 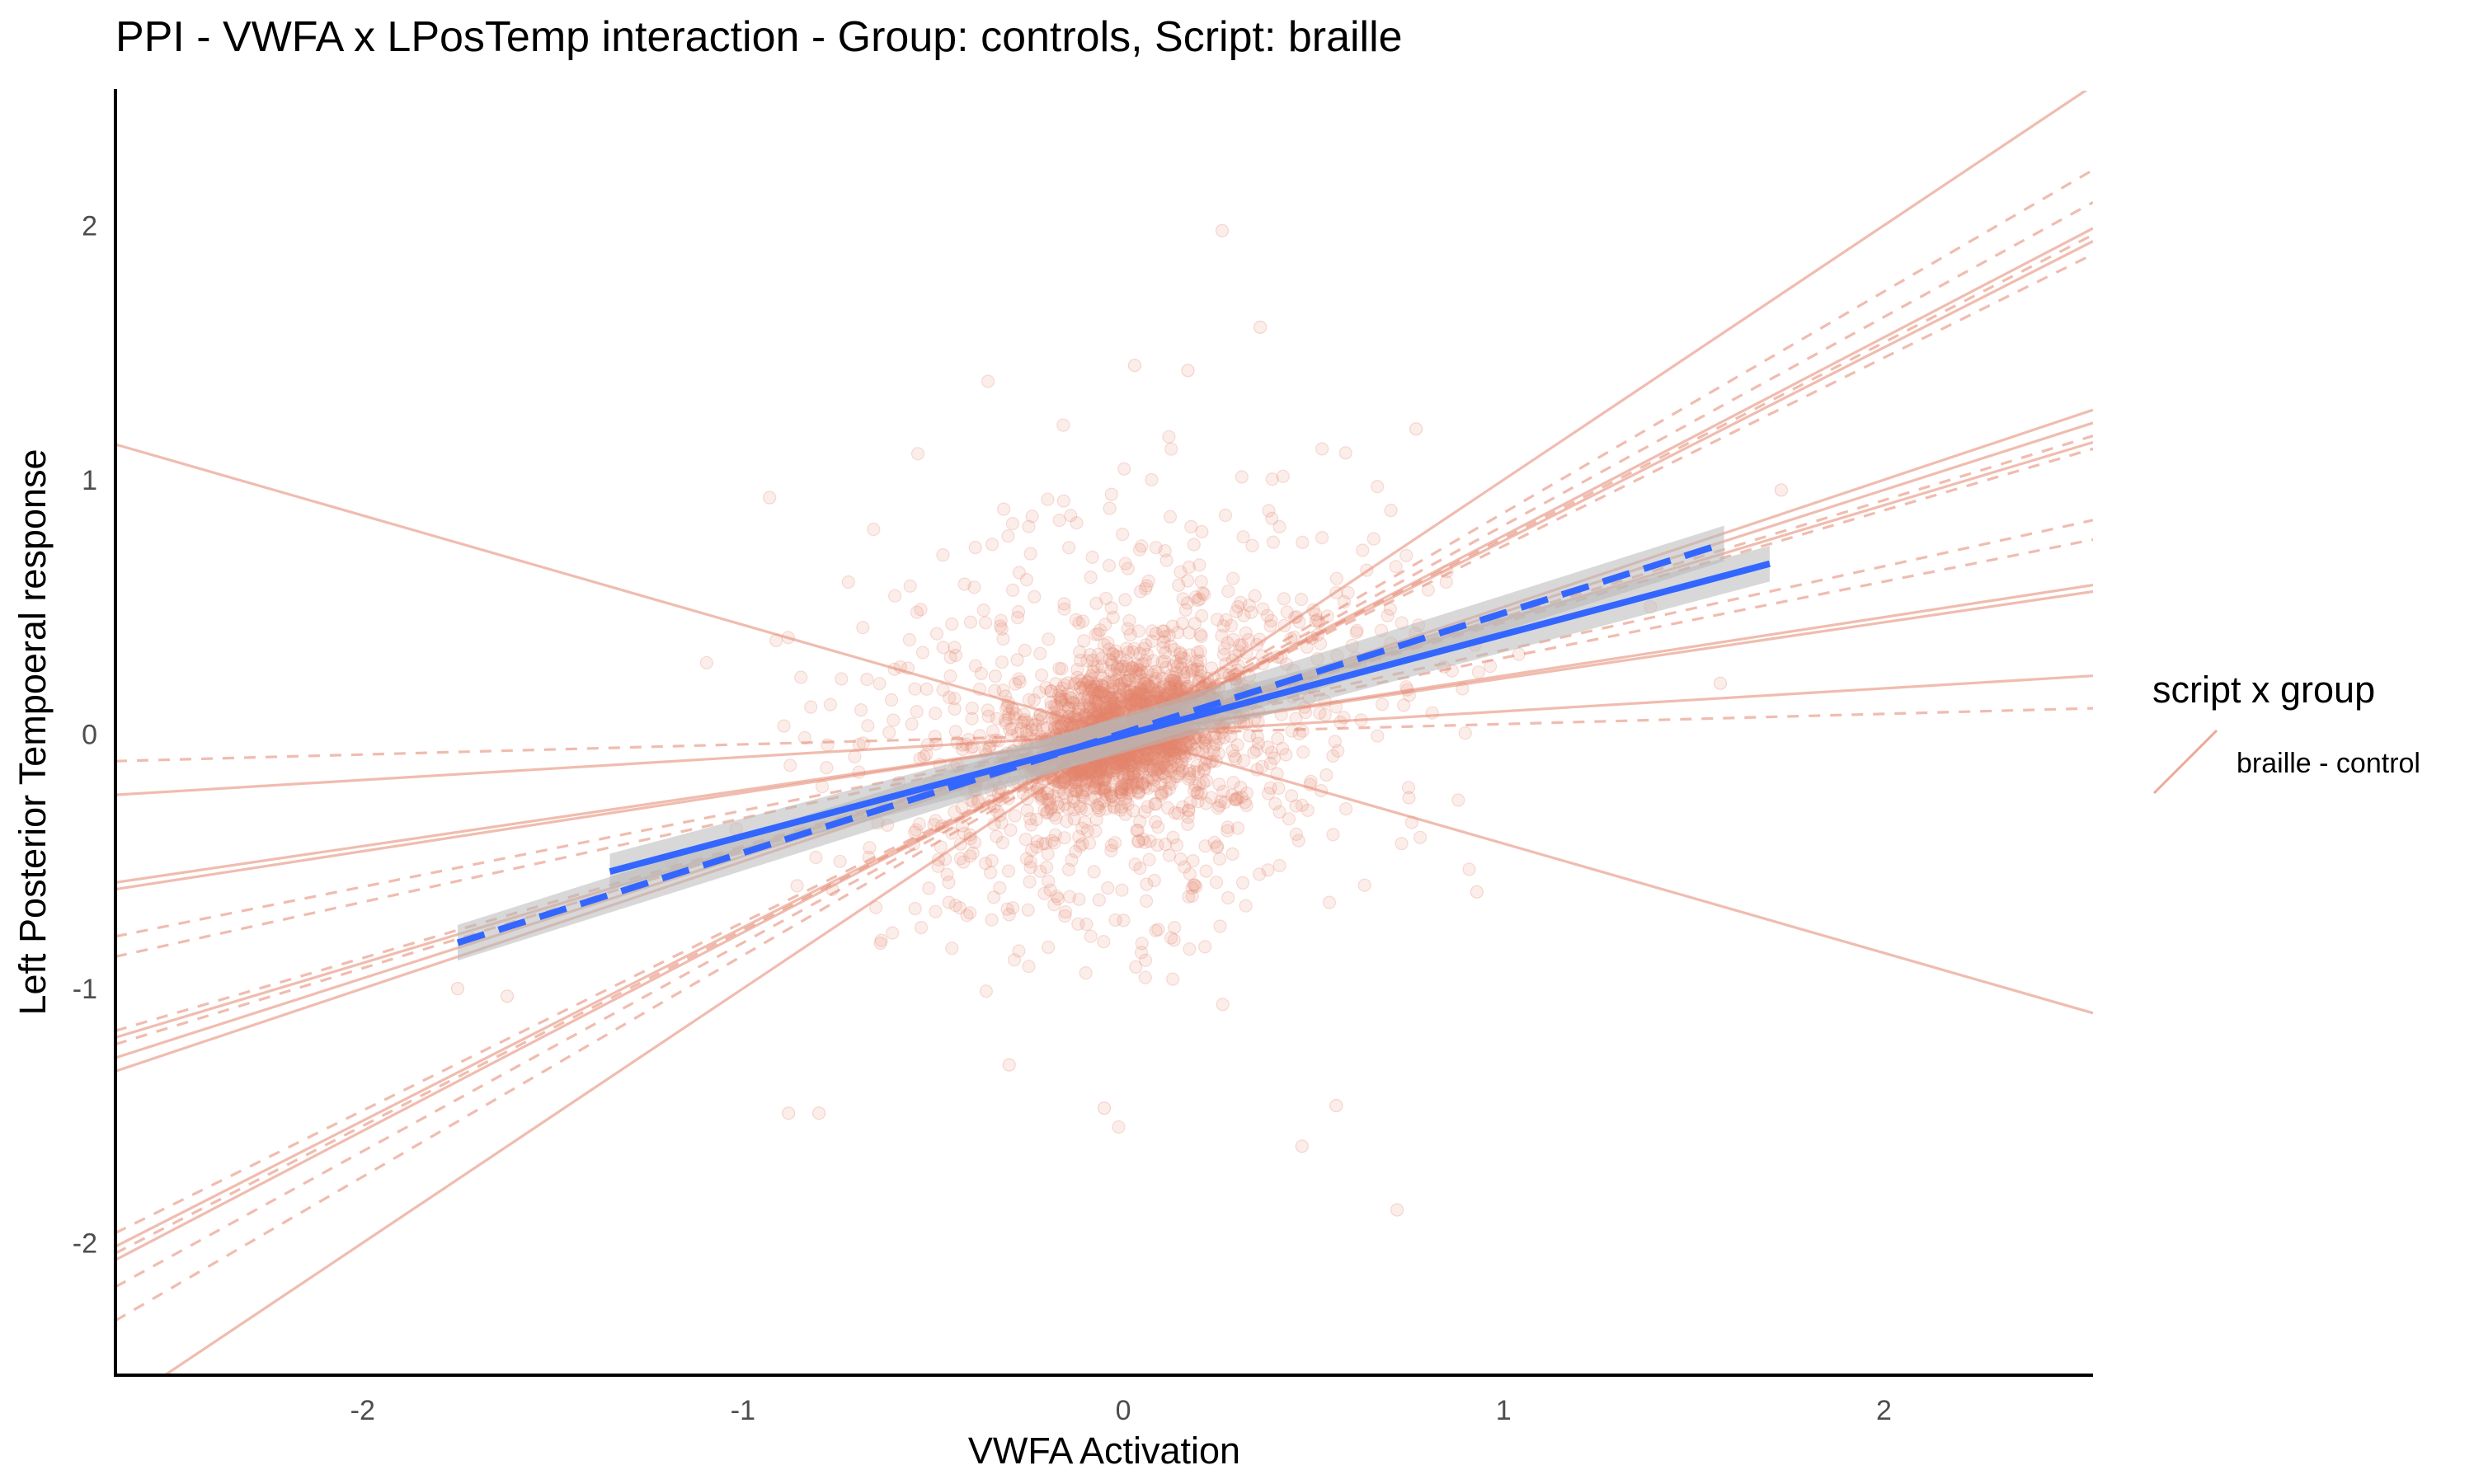 I want to click on legend-entry-label: braille - control, so click(x=2328, y=763).